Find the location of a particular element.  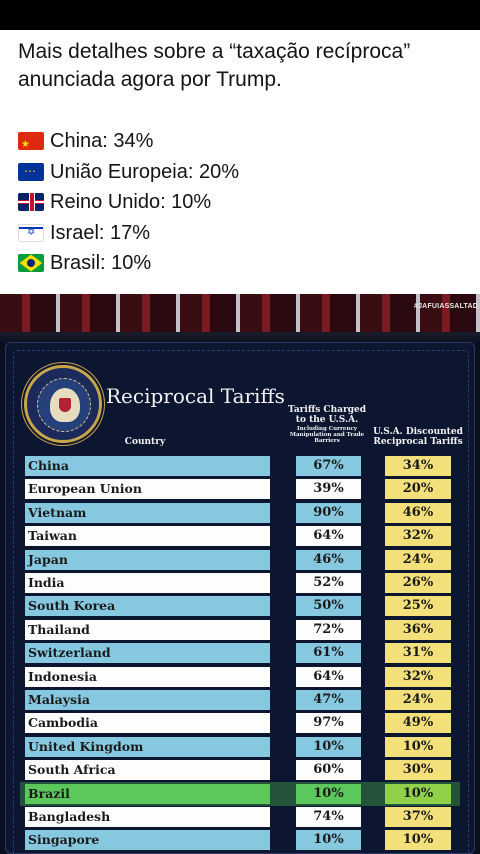

list-item-label: Reino Unido: 10% is located at coordinates (131, 202).